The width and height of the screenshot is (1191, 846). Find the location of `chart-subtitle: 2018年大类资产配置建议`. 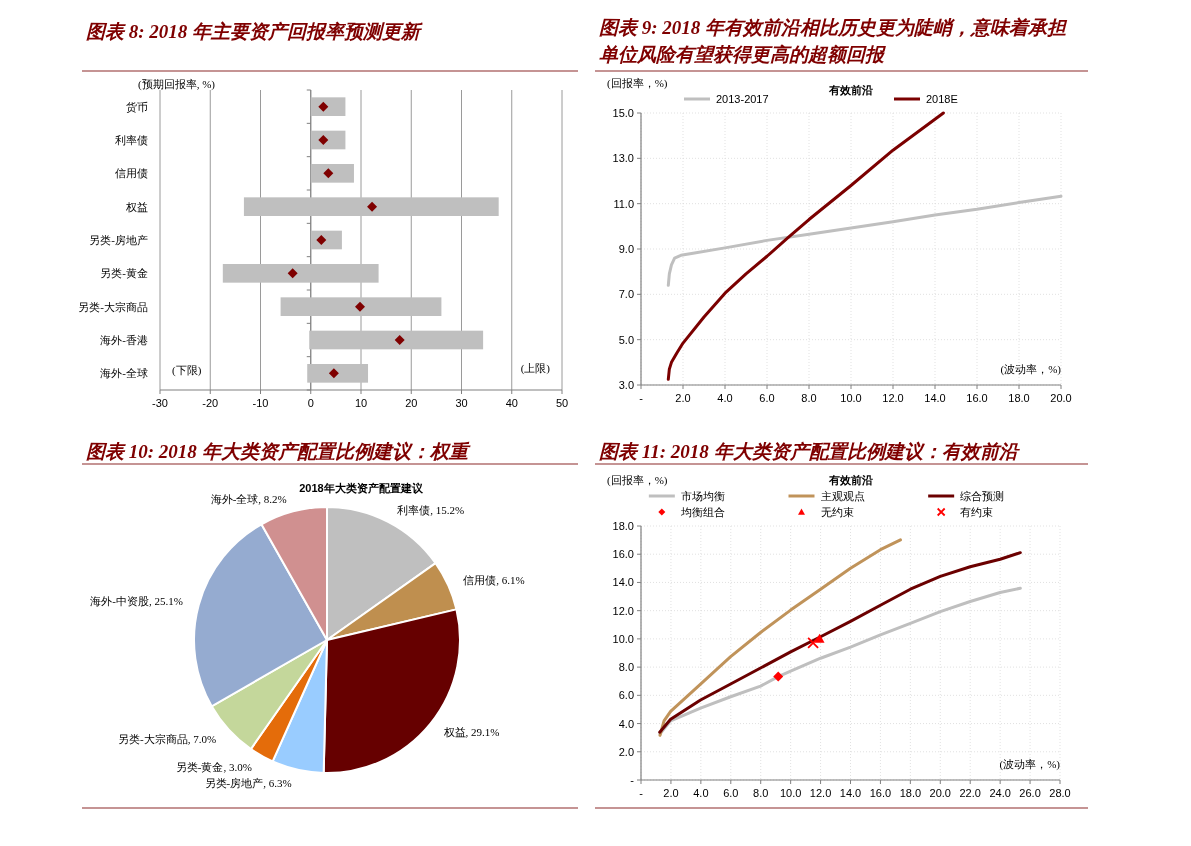

chart-subtitle: 2018年大类资产配置建议 is located at coordinates (361, 488).